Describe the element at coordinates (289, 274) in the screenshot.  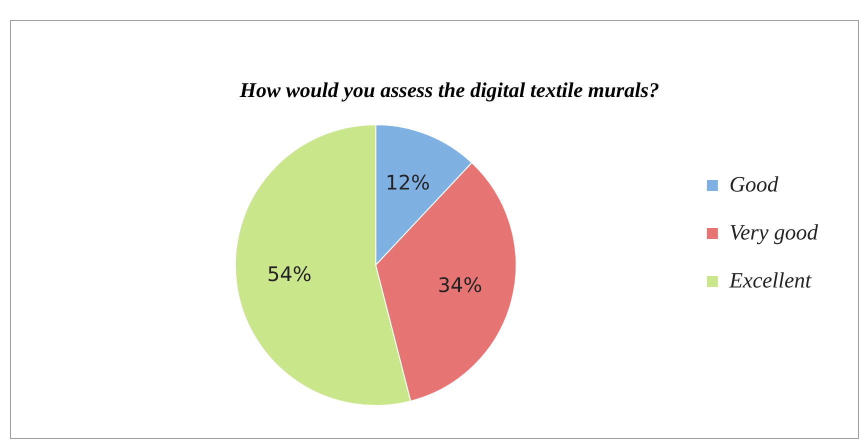
I see `data-label: 54%` at that location.